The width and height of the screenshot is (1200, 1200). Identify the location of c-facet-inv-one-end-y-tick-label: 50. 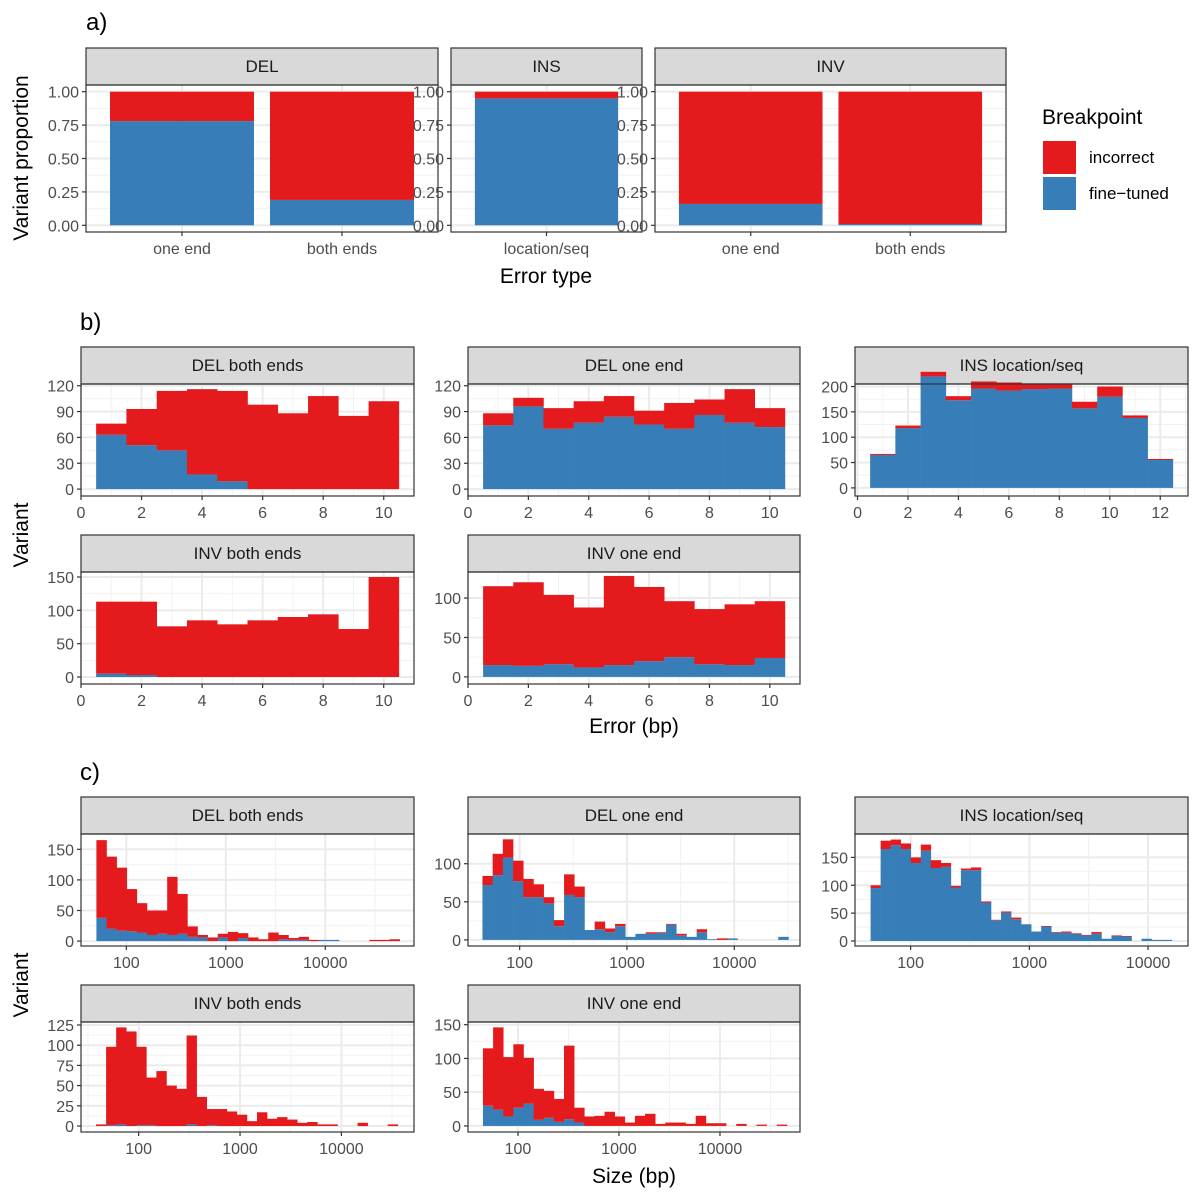
(452, 1093).